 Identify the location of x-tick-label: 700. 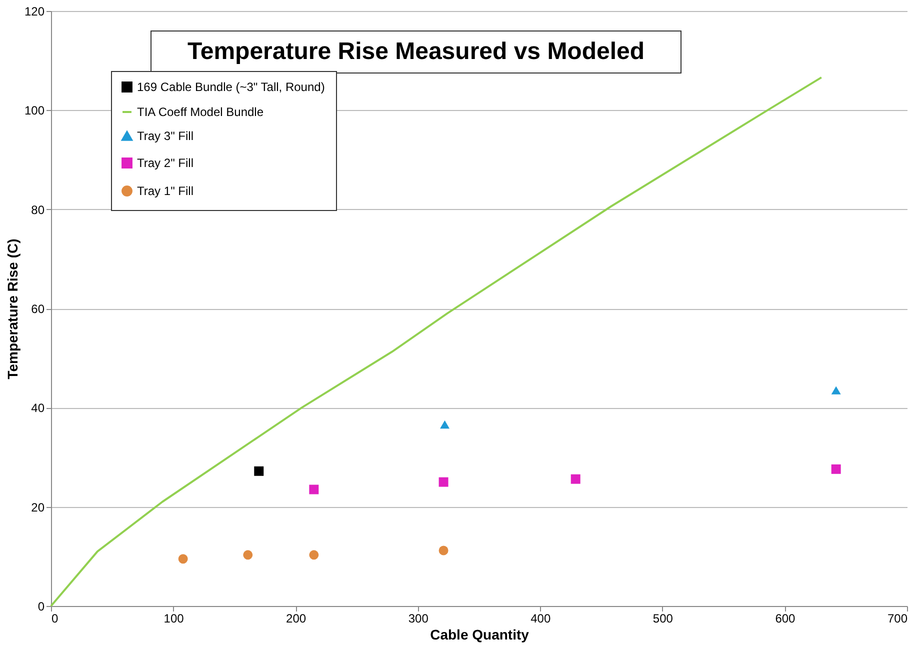
(897, 619).